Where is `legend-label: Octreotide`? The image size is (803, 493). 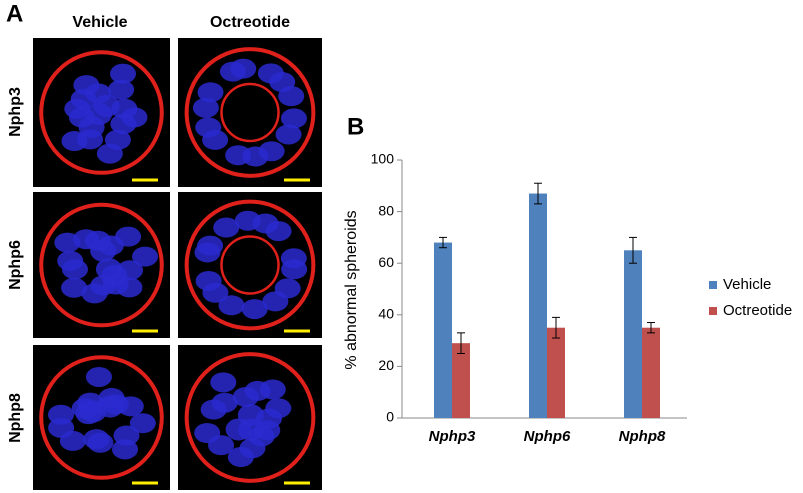
legend-label: Octreotide is located at coordinates (757, 310).